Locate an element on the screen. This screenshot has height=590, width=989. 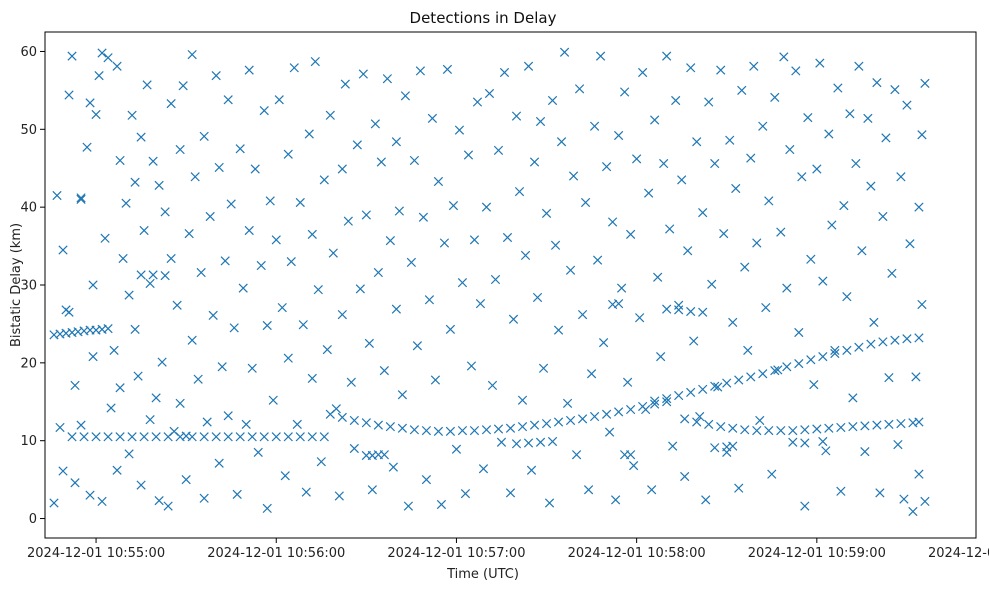
x-axis-label: Time (UTC) is located at coordinates (482, 574).